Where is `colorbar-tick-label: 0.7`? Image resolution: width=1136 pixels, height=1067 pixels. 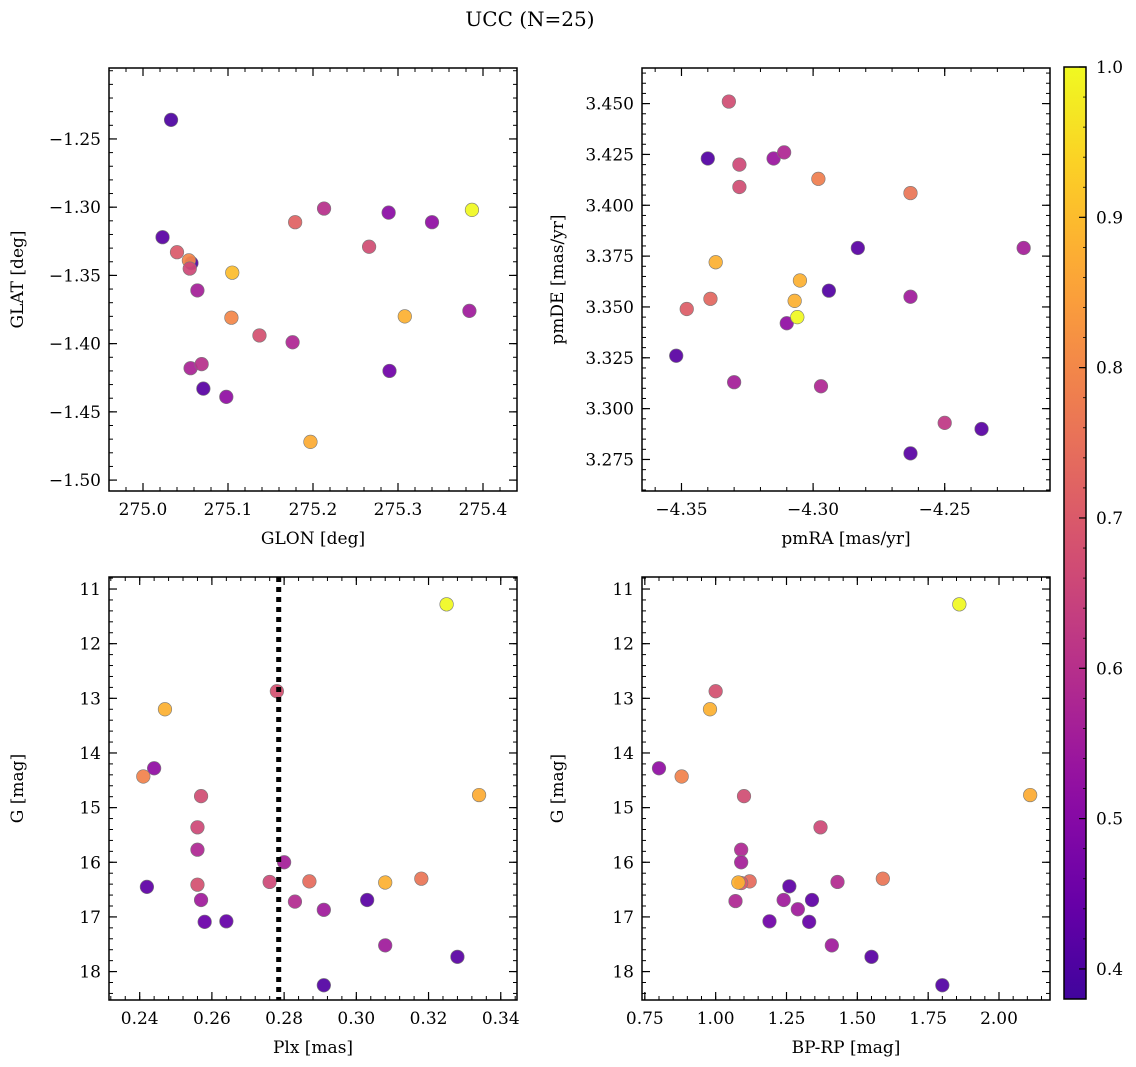 colorbar-tick-label: 0.7 is located at coordinates (1109, 519).